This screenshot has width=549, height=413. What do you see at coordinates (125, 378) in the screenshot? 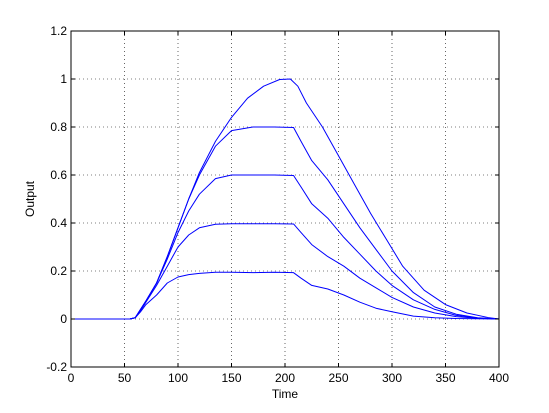
I see `x-tick-label: 50` at bounding box center [125, 378].